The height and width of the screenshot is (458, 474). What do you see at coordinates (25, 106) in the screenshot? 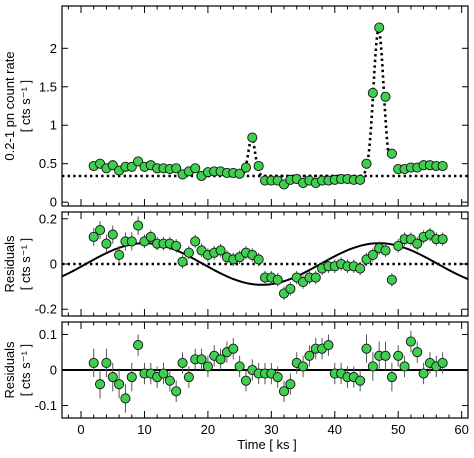
I see `y-axis-unit-rate: [ cts s⁻¹ ]` at bounding box center [25, 106].